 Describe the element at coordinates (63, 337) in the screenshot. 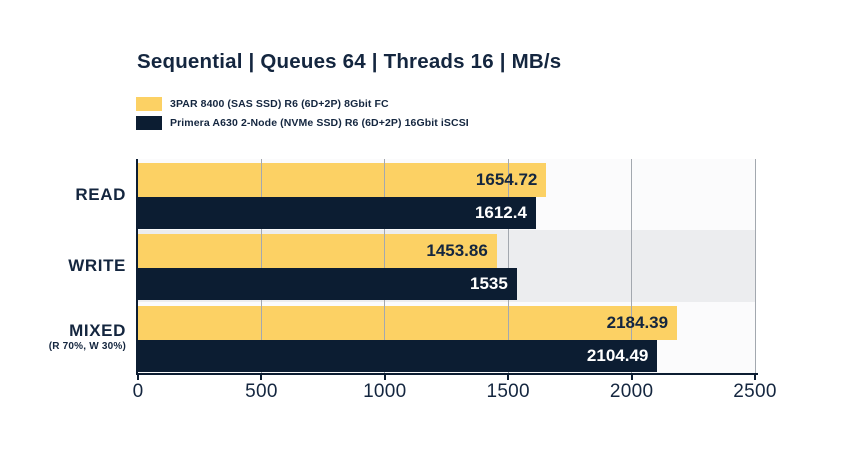

I see `category-label: MIXED (R 70%, W 30%)` at that location.